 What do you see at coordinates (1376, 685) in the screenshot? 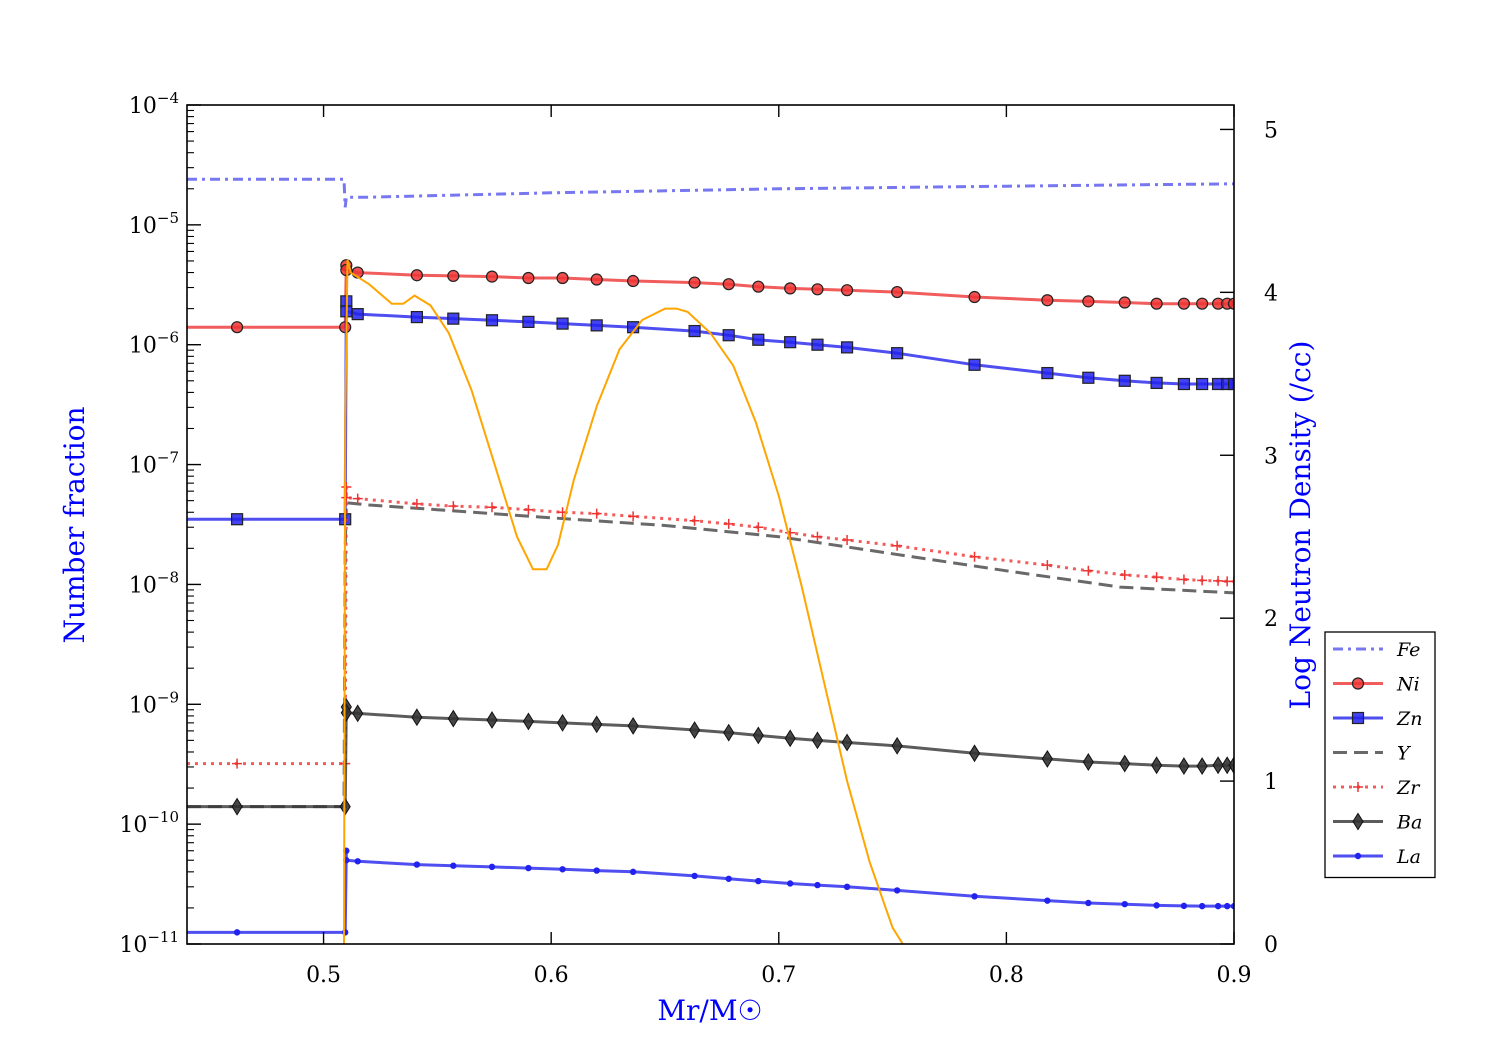
I see `legend-entry-ni: Ni` at bounding box center [1376, 685].